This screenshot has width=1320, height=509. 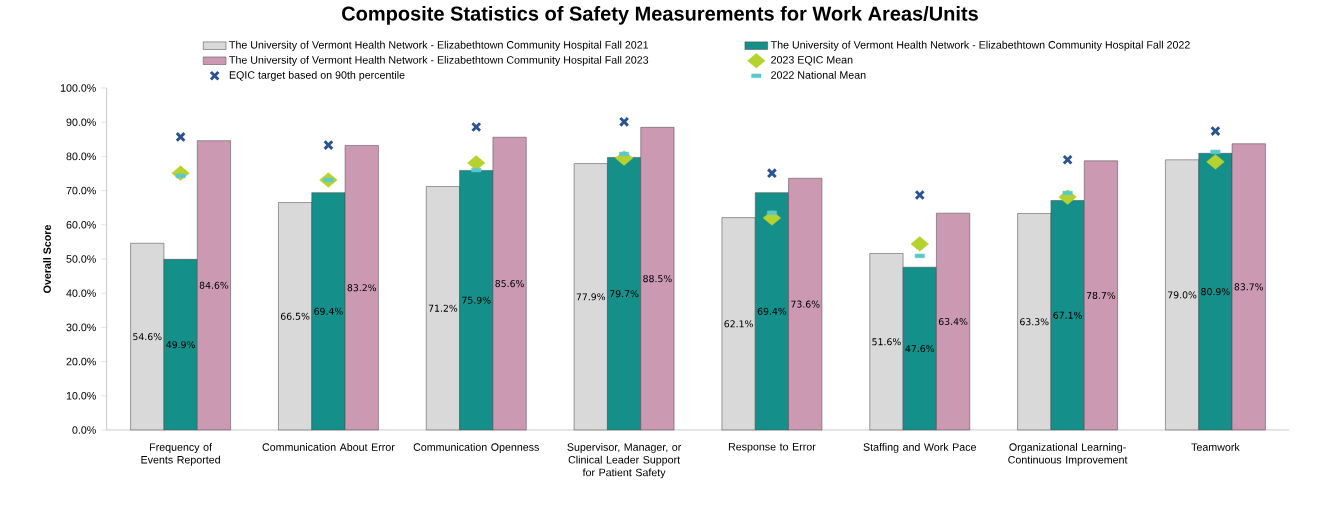 What do you see at coordinates (1034, 322) in the screenshot?
I see `data-label: 63.3%` at bounding box center [1034, 322].